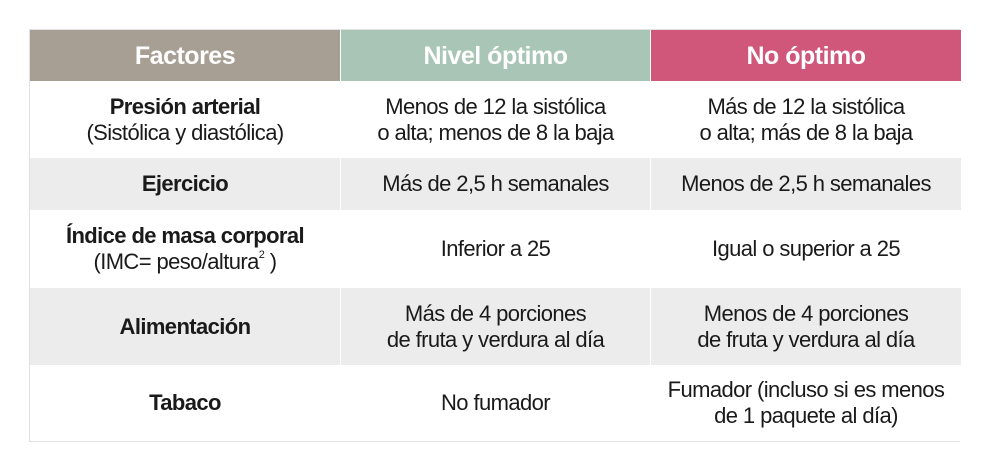 This screenshot has width=990, height=468. I want to click on cell-line: Igual o superior a 25, so click(806, 248).